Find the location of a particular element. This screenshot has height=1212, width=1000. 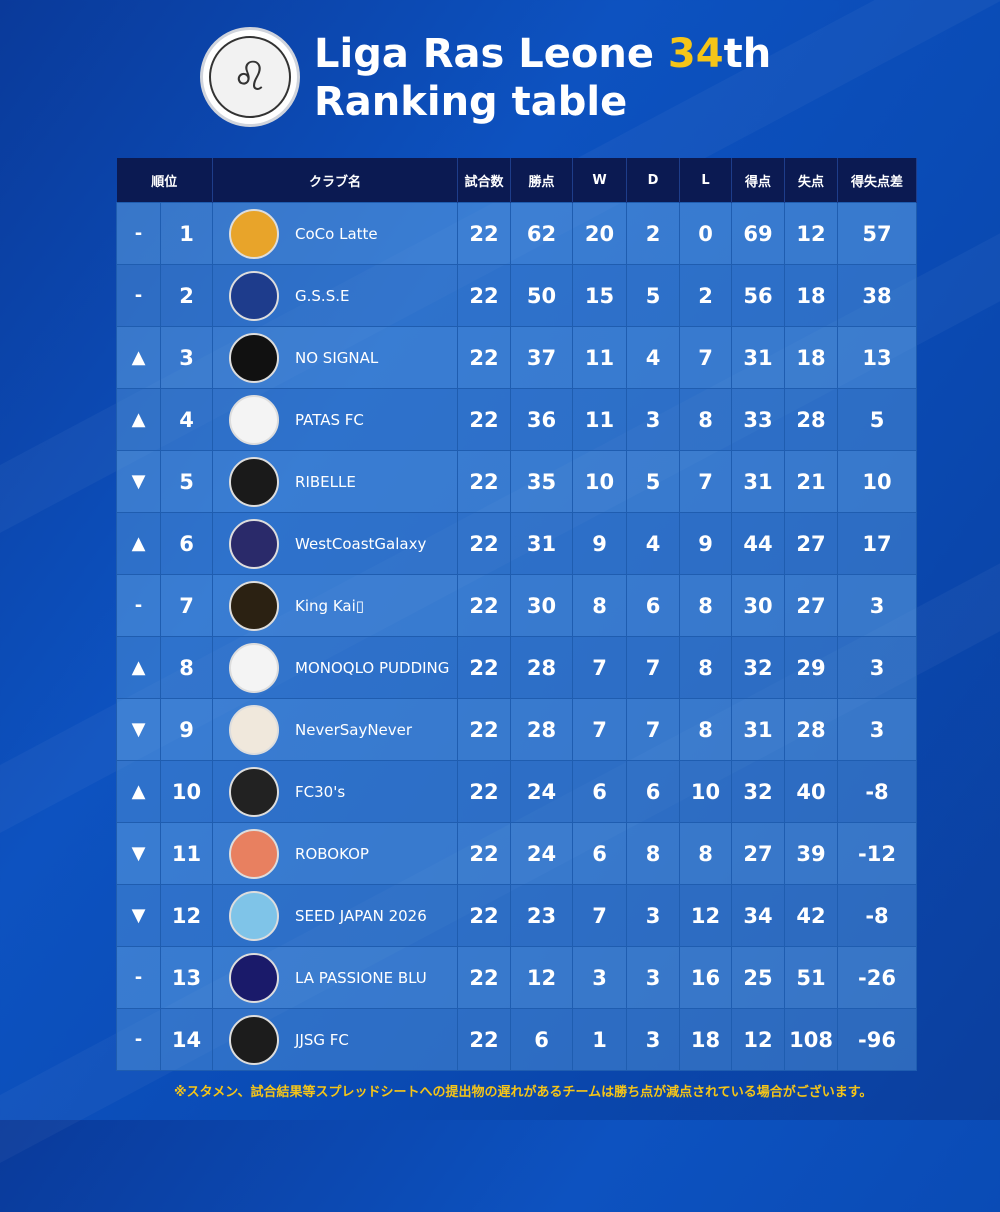

rank-cell: 9 is located at coordinates (186, 729).